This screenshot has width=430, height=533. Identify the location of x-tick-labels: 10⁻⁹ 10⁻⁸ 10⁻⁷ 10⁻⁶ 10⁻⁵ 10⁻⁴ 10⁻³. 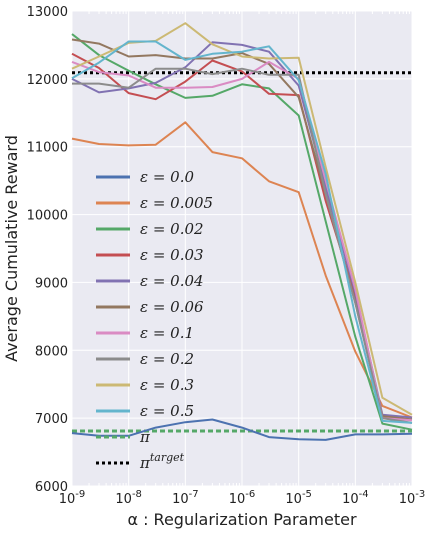
(242, 498).